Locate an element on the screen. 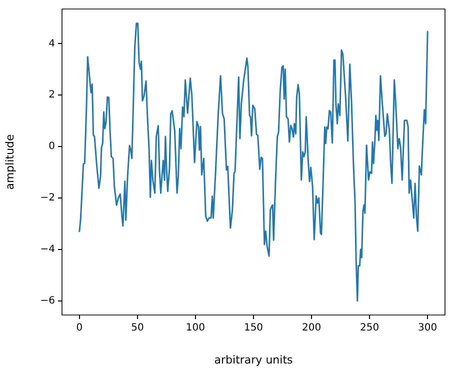 This screenshot has height=371, width=458. y-tick-label: 0 is located at coordinates (51, 146).